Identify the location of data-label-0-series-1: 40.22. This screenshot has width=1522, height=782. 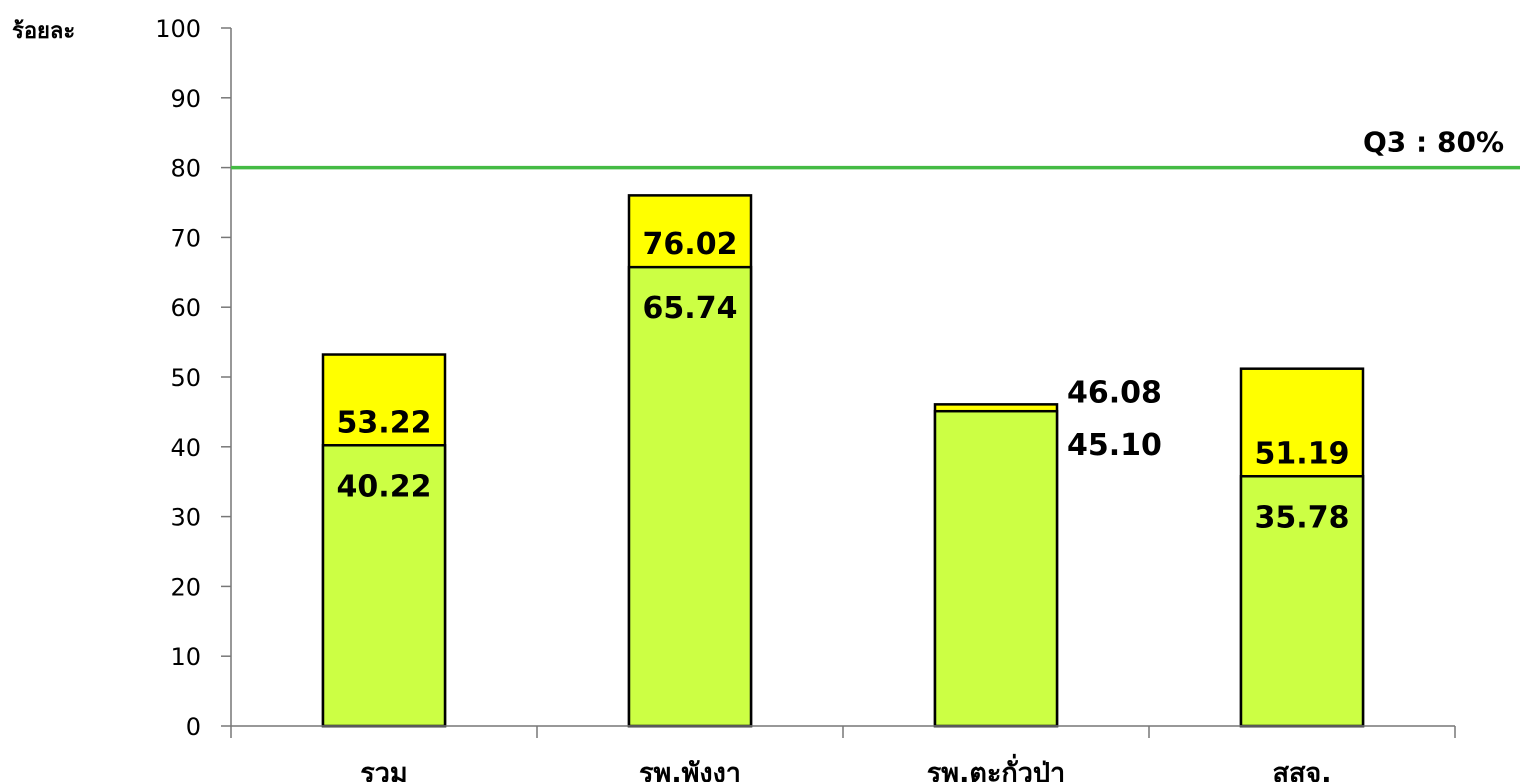
(384, 486).